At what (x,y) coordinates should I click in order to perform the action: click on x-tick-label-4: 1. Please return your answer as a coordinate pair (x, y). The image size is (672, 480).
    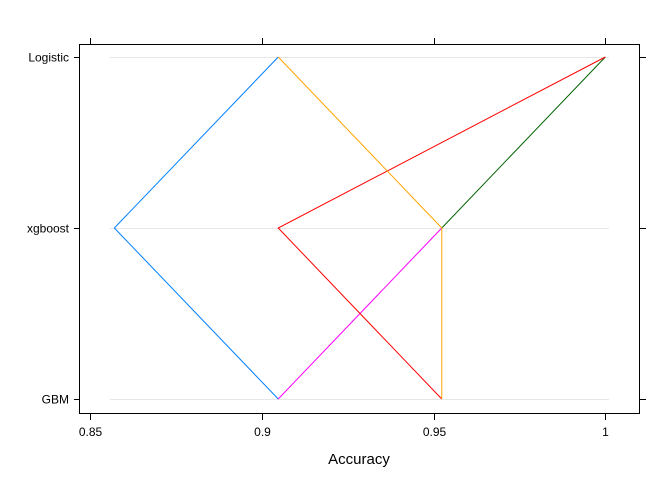
    Looking at the image, I should click on (605, 432).